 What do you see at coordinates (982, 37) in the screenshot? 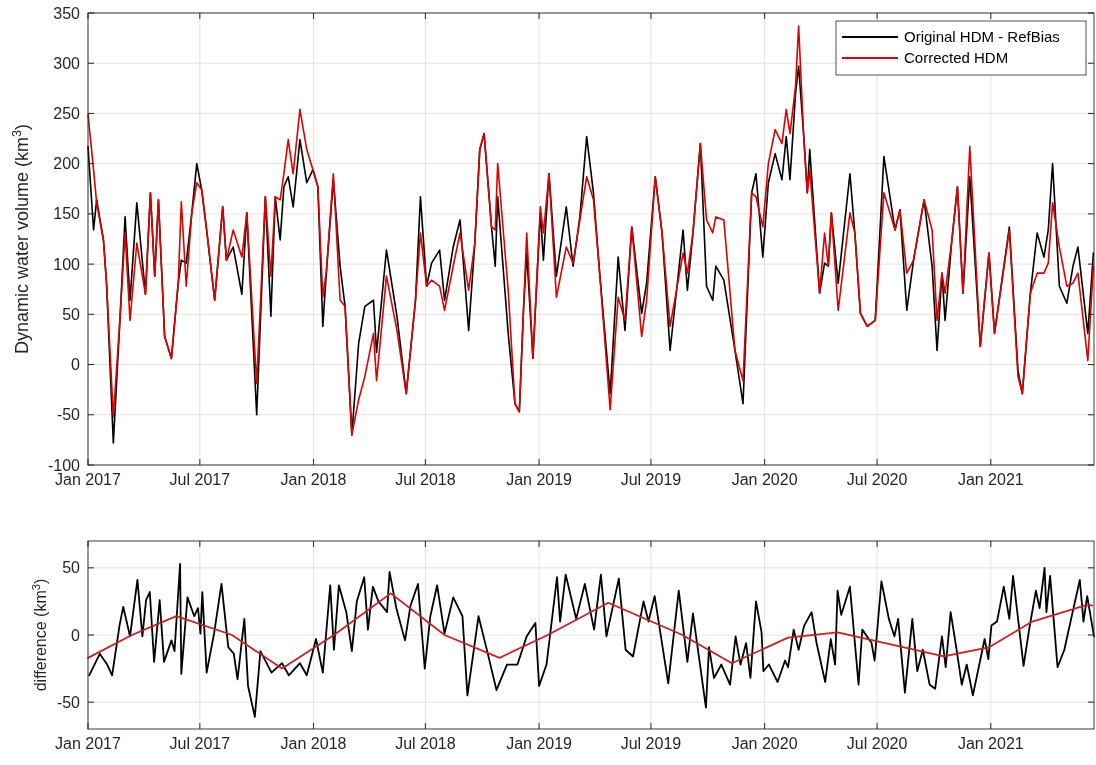
I see `legend-label: Original HDM - RefBias` at bounding box center [982, 37].